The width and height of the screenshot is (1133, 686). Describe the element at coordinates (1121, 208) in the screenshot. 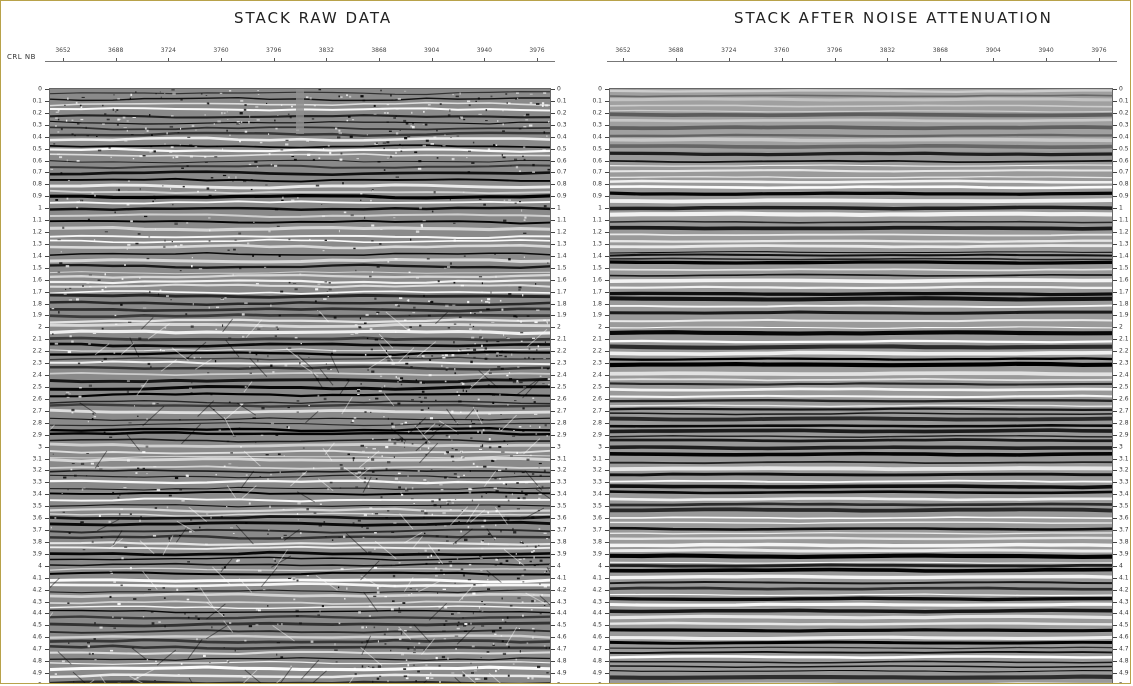

I see `filtered-right-time-label: 1` at that location.